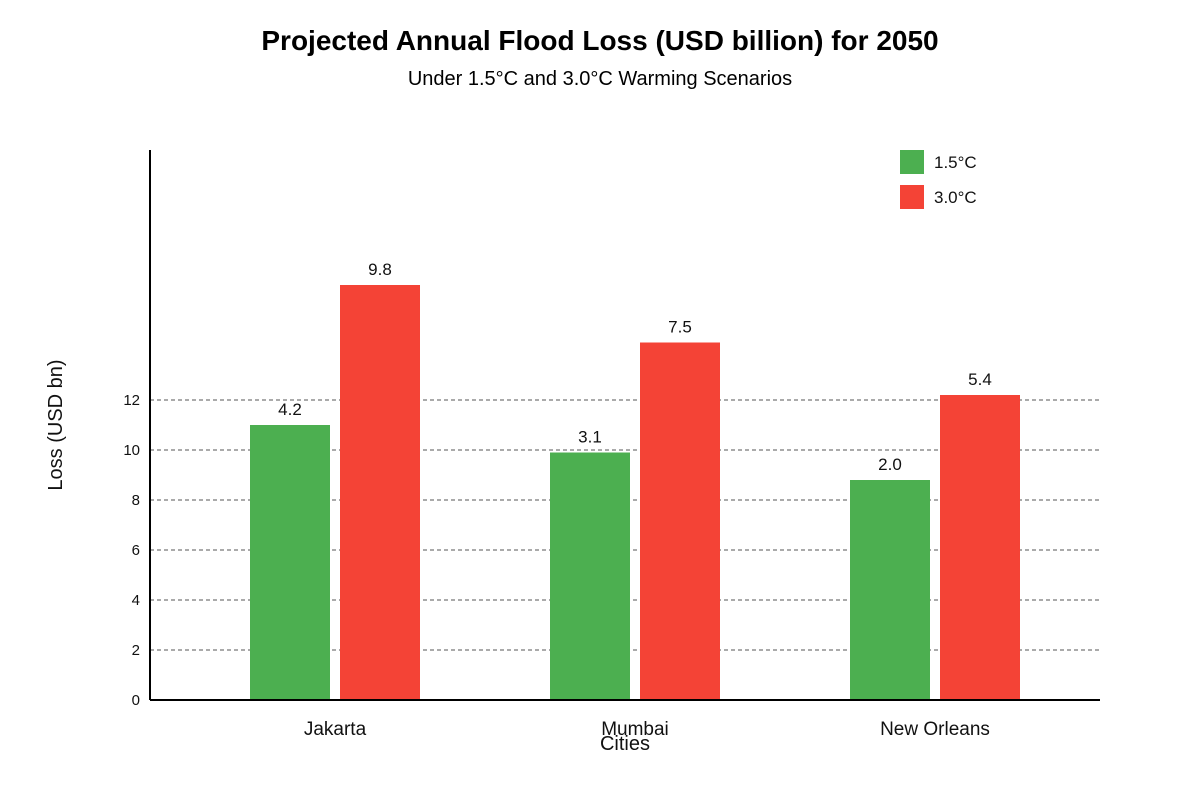 The image size is (1200, 800). Describe the element at coordinates (290, 409) in the screenshot. I see `data-label: 4.2` at that location.